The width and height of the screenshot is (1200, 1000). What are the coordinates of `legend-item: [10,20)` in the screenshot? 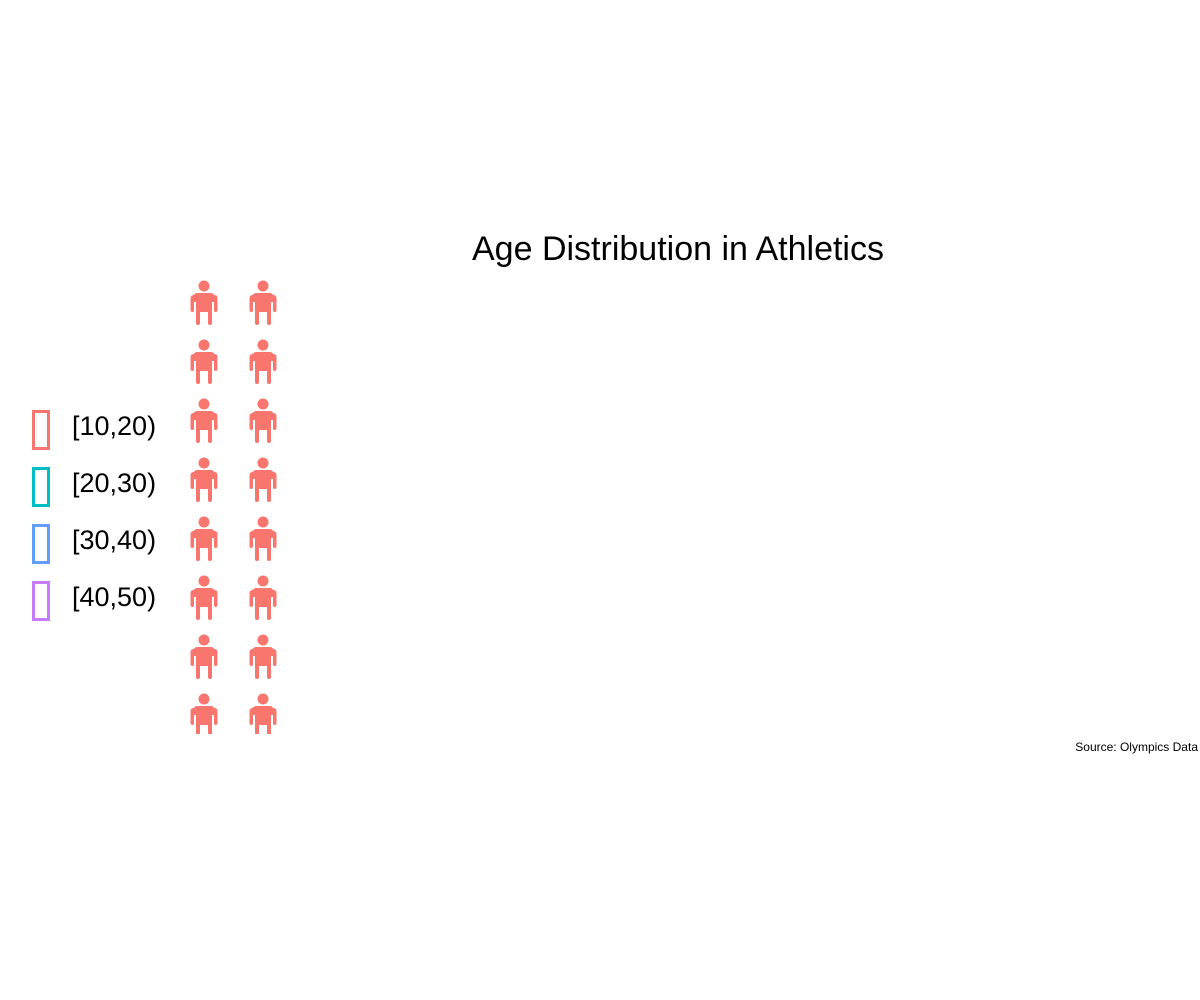 It's located at (115, 436).